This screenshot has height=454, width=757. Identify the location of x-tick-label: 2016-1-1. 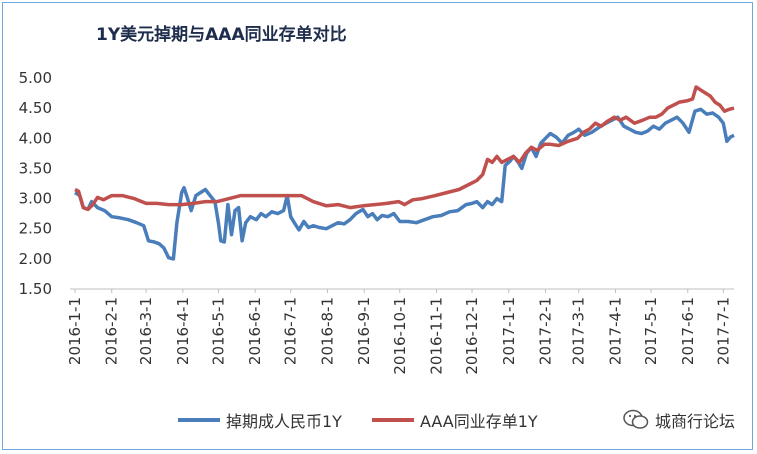
(75, 331).